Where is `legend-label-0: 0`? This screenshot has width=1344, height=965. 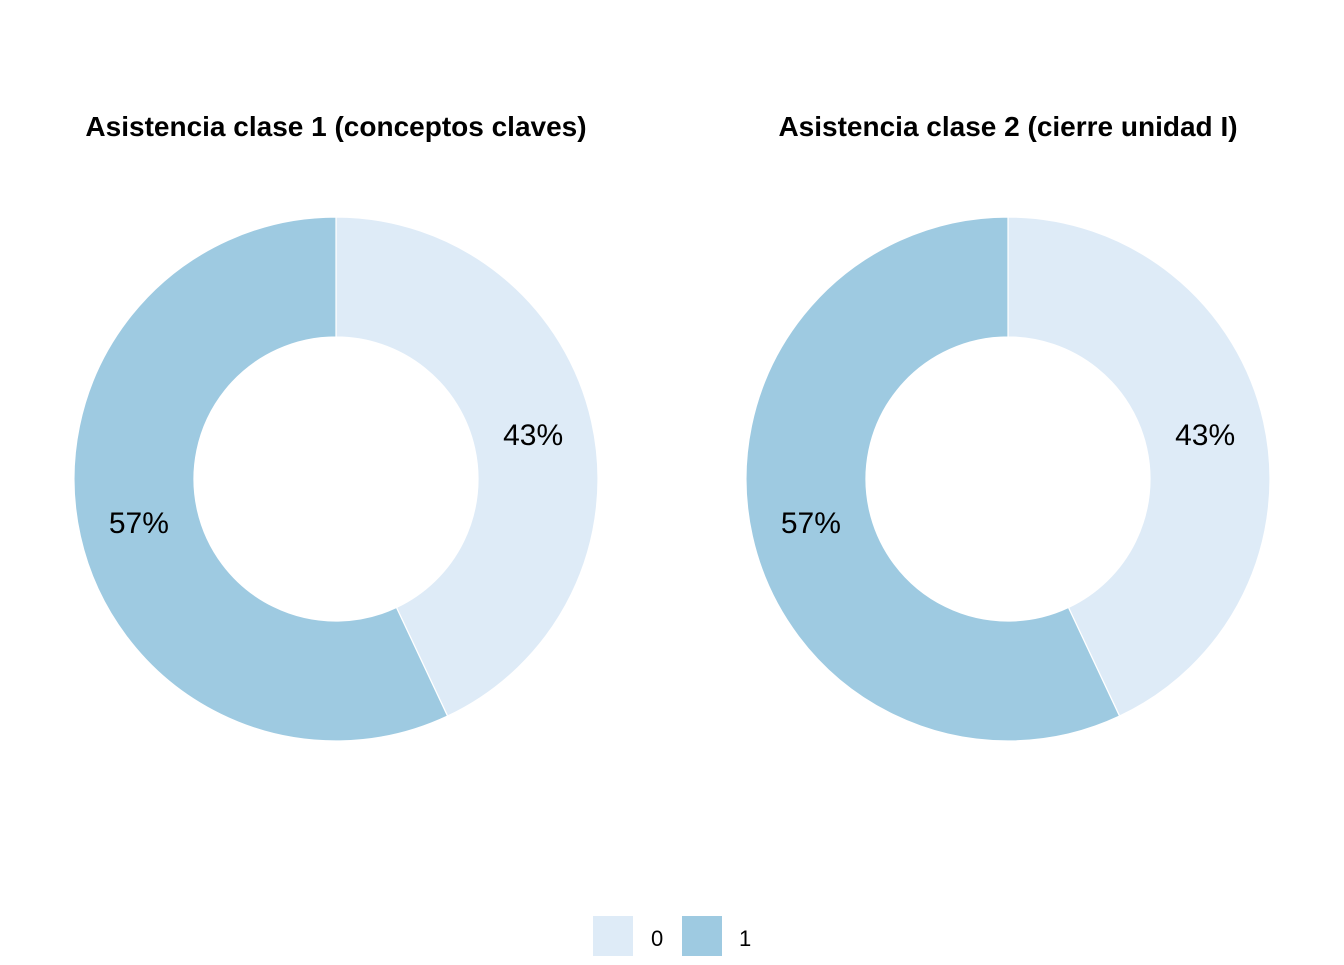 legend-label-0: 0 is located at coordinates (657, 938).